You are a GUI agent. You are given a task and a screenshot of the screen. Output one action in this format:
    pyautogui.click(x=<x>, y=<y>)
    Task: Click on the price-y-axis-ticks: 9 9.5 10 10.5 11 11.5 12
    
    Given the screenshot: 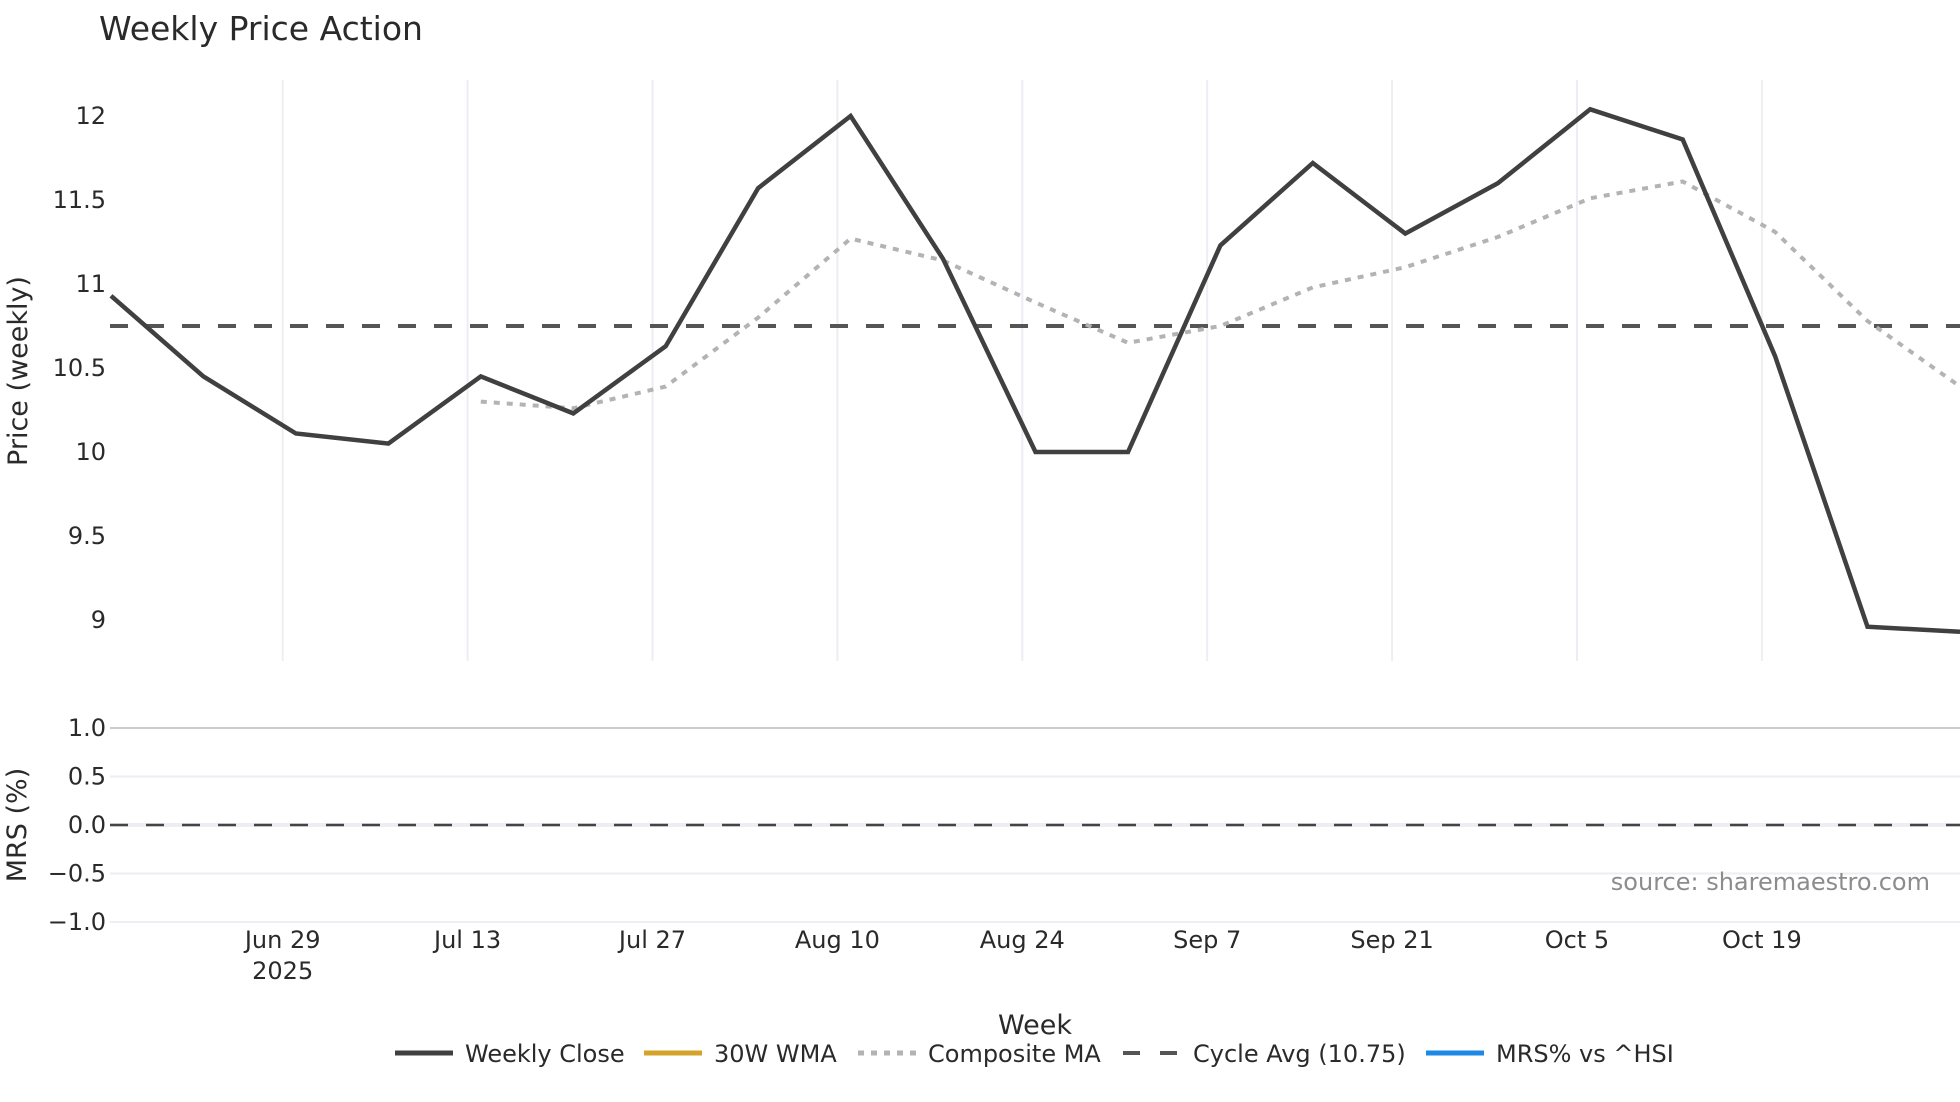 What is the action you would take?
    pyautogui.click(x=79, y=368)
    